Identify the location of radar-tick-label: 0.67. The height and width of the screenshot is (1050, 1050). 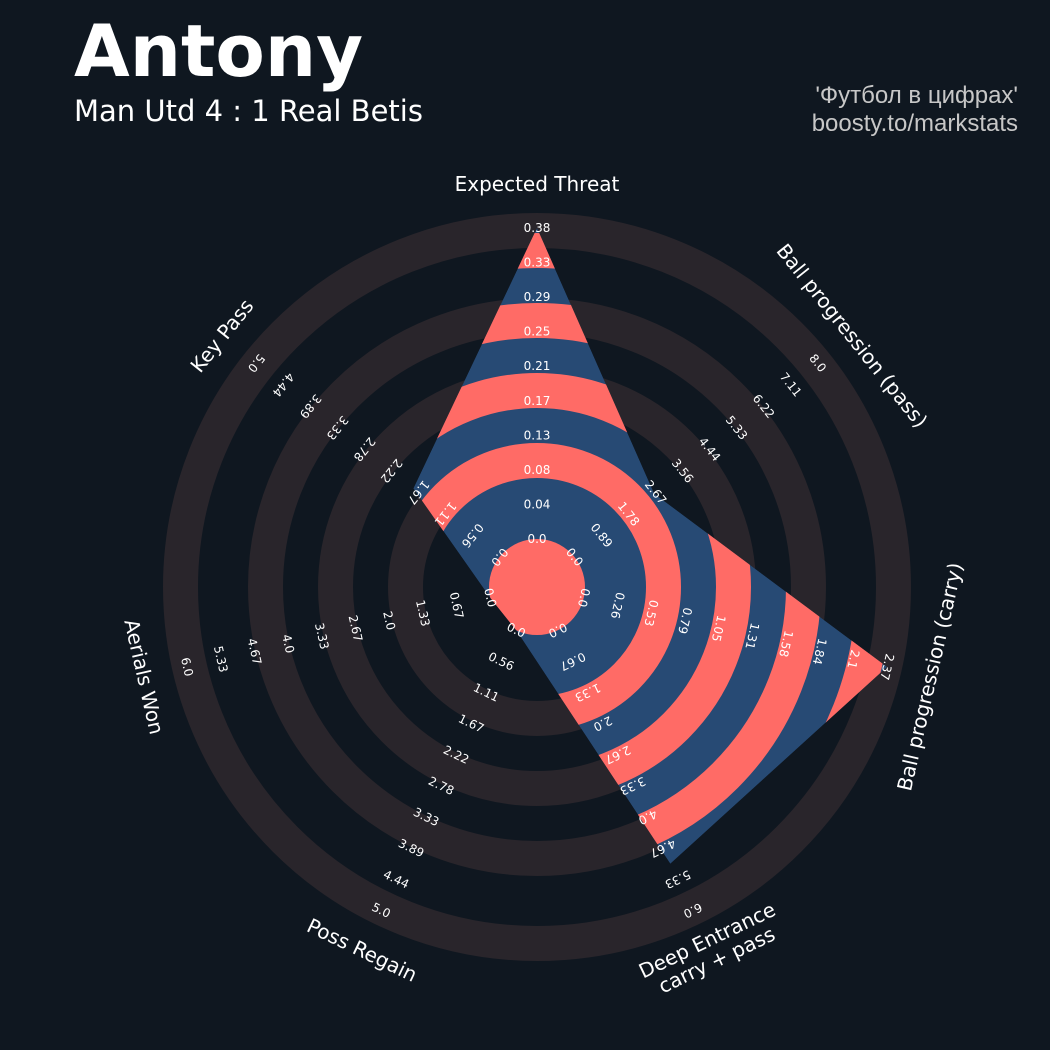
(457, 605).